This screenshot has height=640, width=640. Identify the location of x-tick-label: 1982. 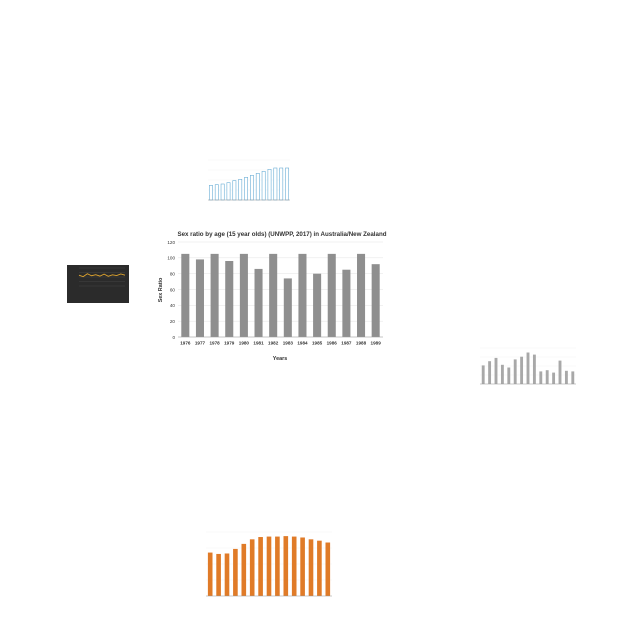
(273, 343).